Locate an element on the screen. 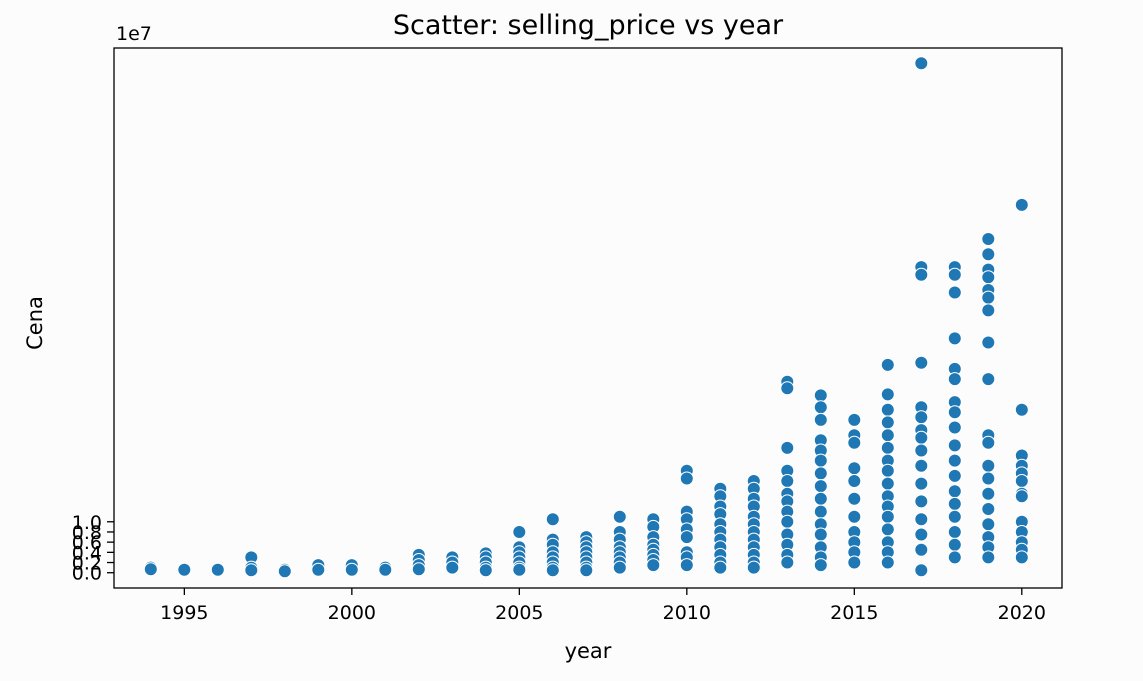  y-tick-label: 0.2 is located at coordinates (87, 564).